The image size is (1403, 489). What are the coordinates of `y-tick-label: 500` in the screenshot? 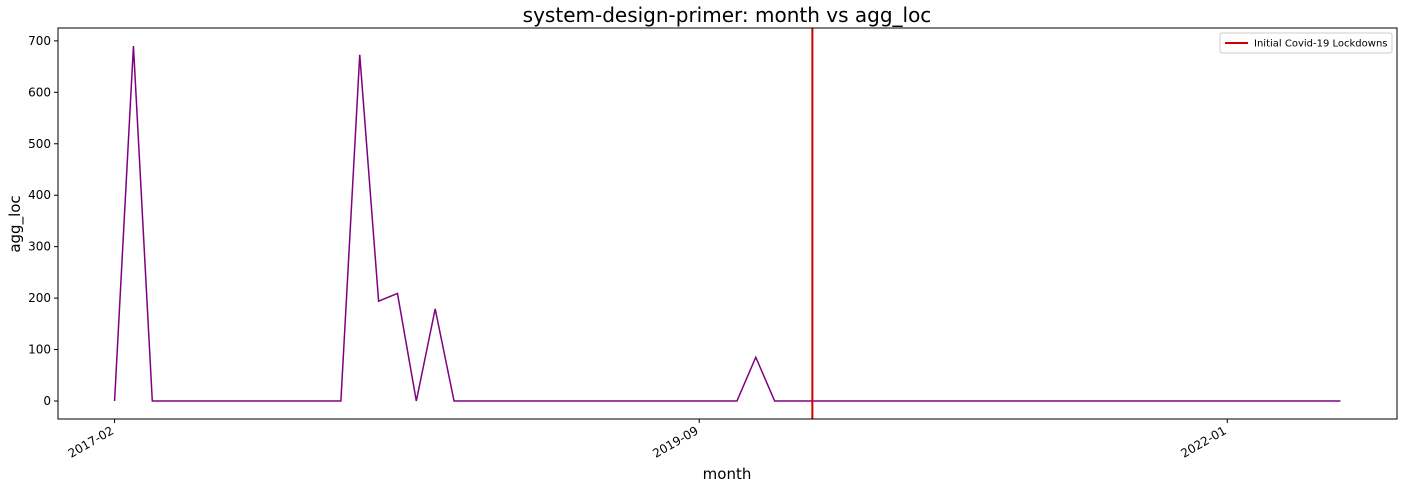 It's located at (39, 144).